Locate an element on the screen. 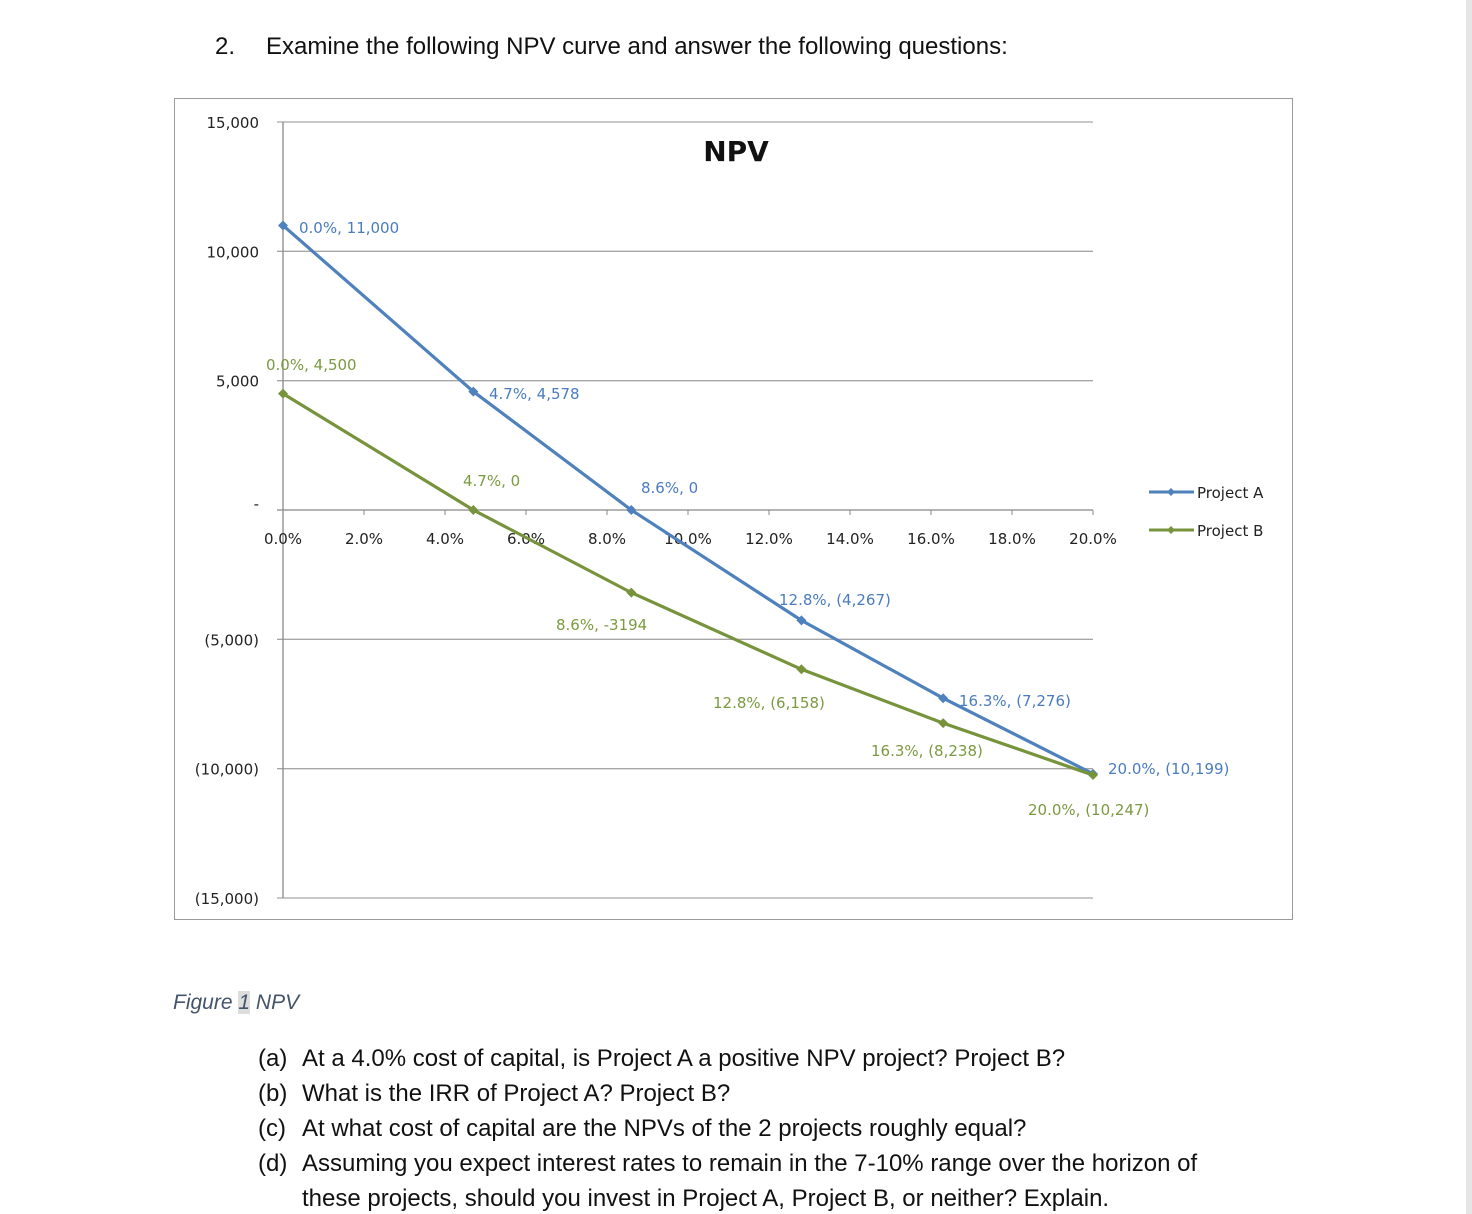 The image size is (1472, 1214). subquestion-label: (a) is located at coordinates (273, 1058).